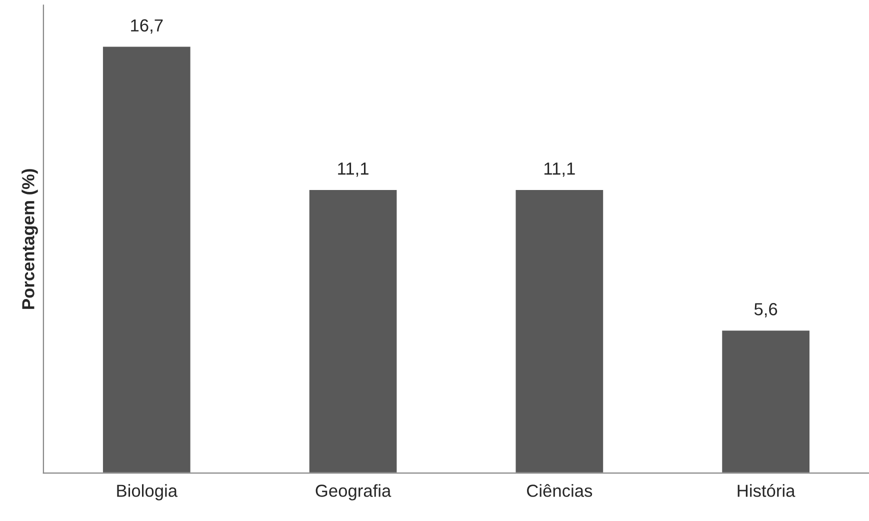  Describe the element at coordinates (559, 490) in the screenshot. I see `x-tick-label: Ciências` at that location.